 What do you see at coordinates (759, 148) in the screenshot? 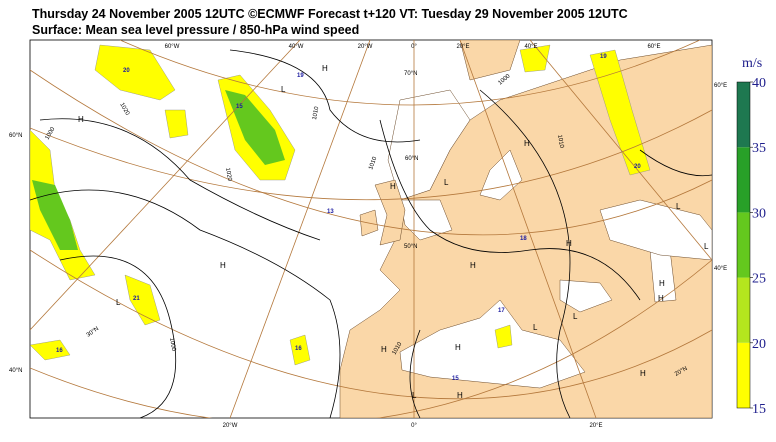
I see `colorbar-tick-label: 35` at bounding box center [759, 148].